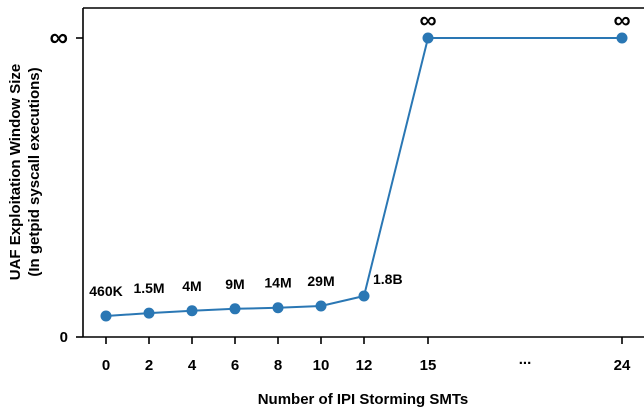 The height and width of the screenshot is (411, 644). What do you see at coordinates (148, 288) in the screenshot?
I see `data-label: 1.5M` at bounding box center [148, 288].